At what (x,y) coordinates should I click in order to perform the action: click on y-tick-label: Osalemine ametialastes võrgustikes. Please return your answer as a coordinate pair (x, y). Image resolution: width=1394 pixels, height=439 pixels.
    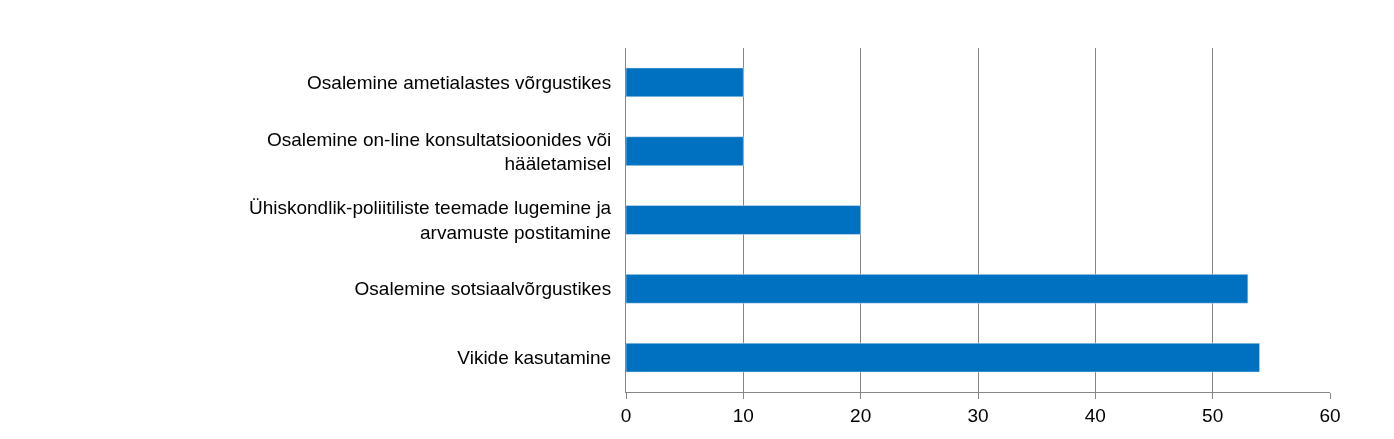
    Looking at the image, I should click on (459, 83).